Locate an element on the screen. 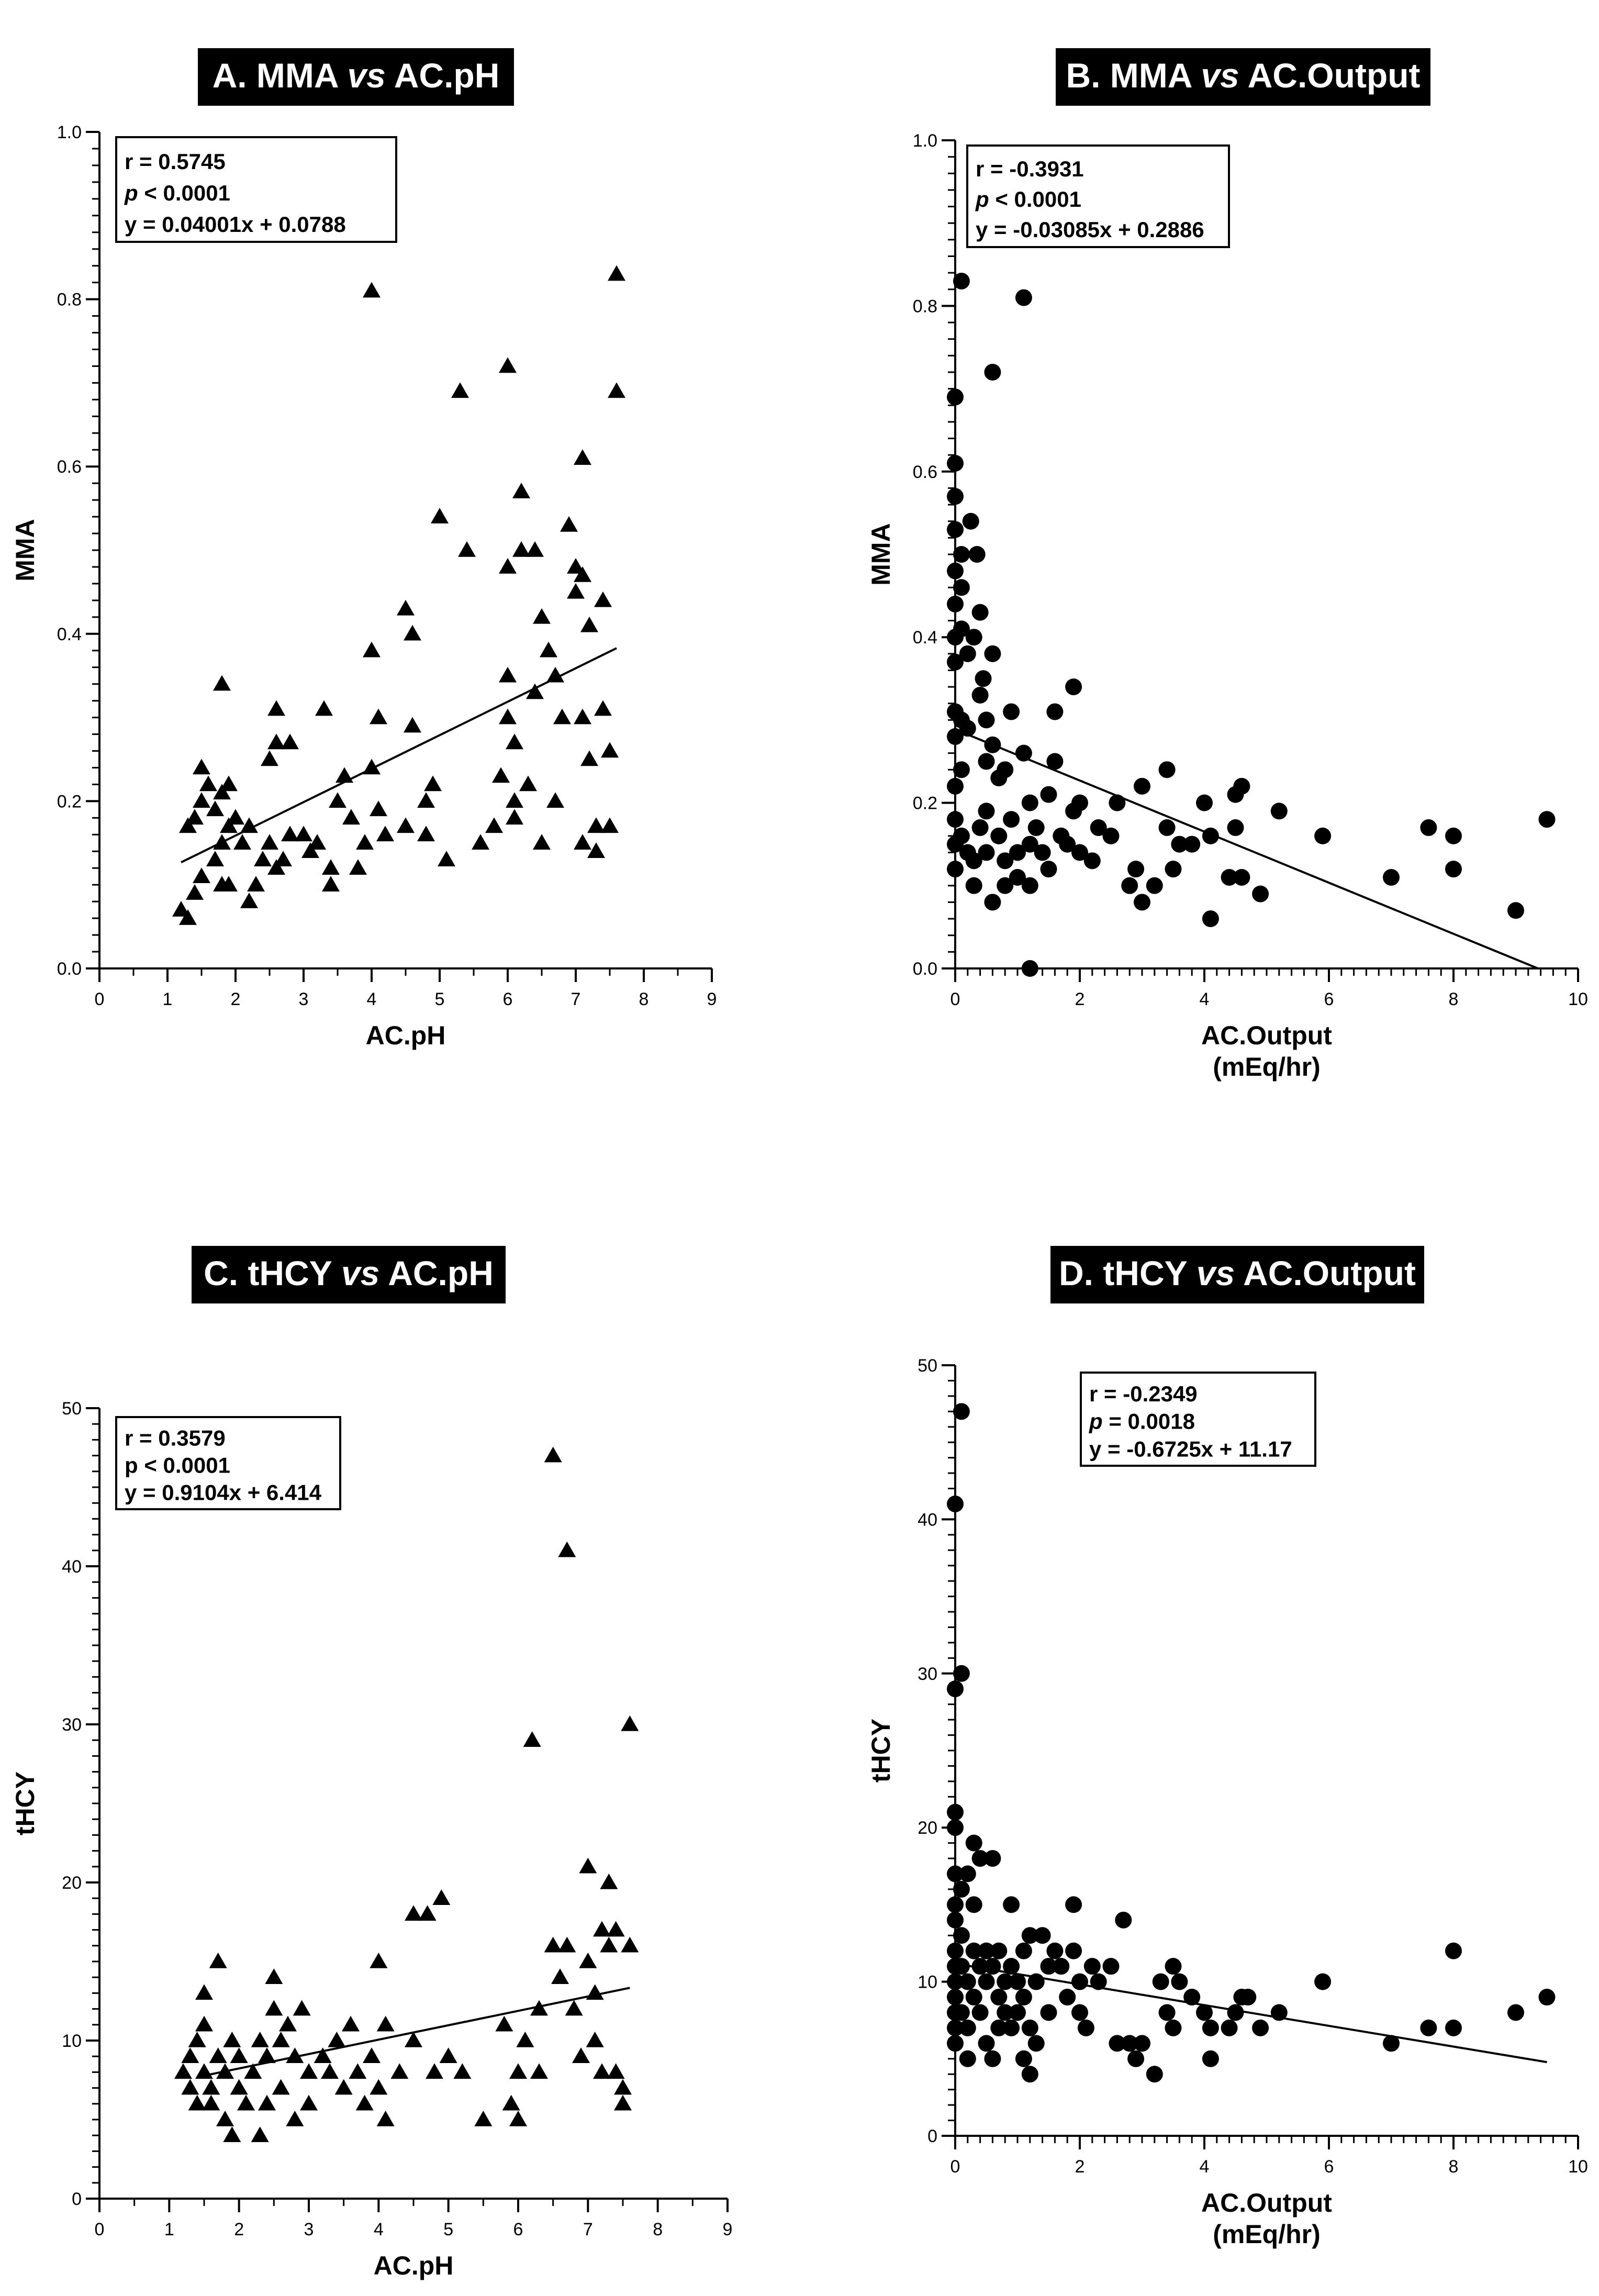  chart-title: A. MMA vs AC.pH is located at coordinates (356, 76).